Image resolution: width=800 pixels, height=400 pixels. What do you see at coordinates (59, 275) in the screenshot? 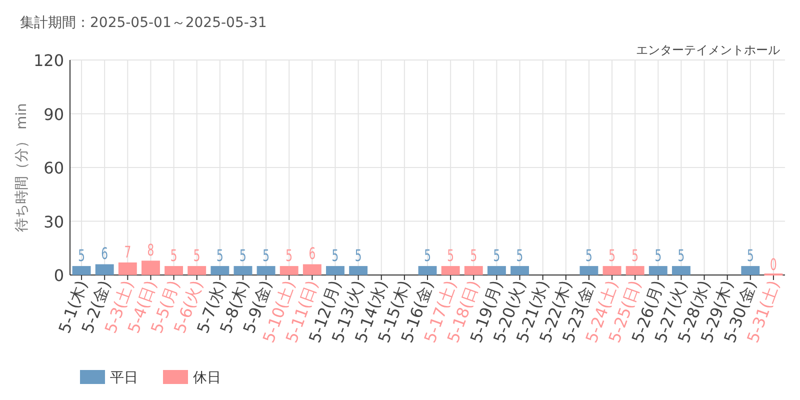
I see `y-tick-label: 0` at bounding box center [59, 275].